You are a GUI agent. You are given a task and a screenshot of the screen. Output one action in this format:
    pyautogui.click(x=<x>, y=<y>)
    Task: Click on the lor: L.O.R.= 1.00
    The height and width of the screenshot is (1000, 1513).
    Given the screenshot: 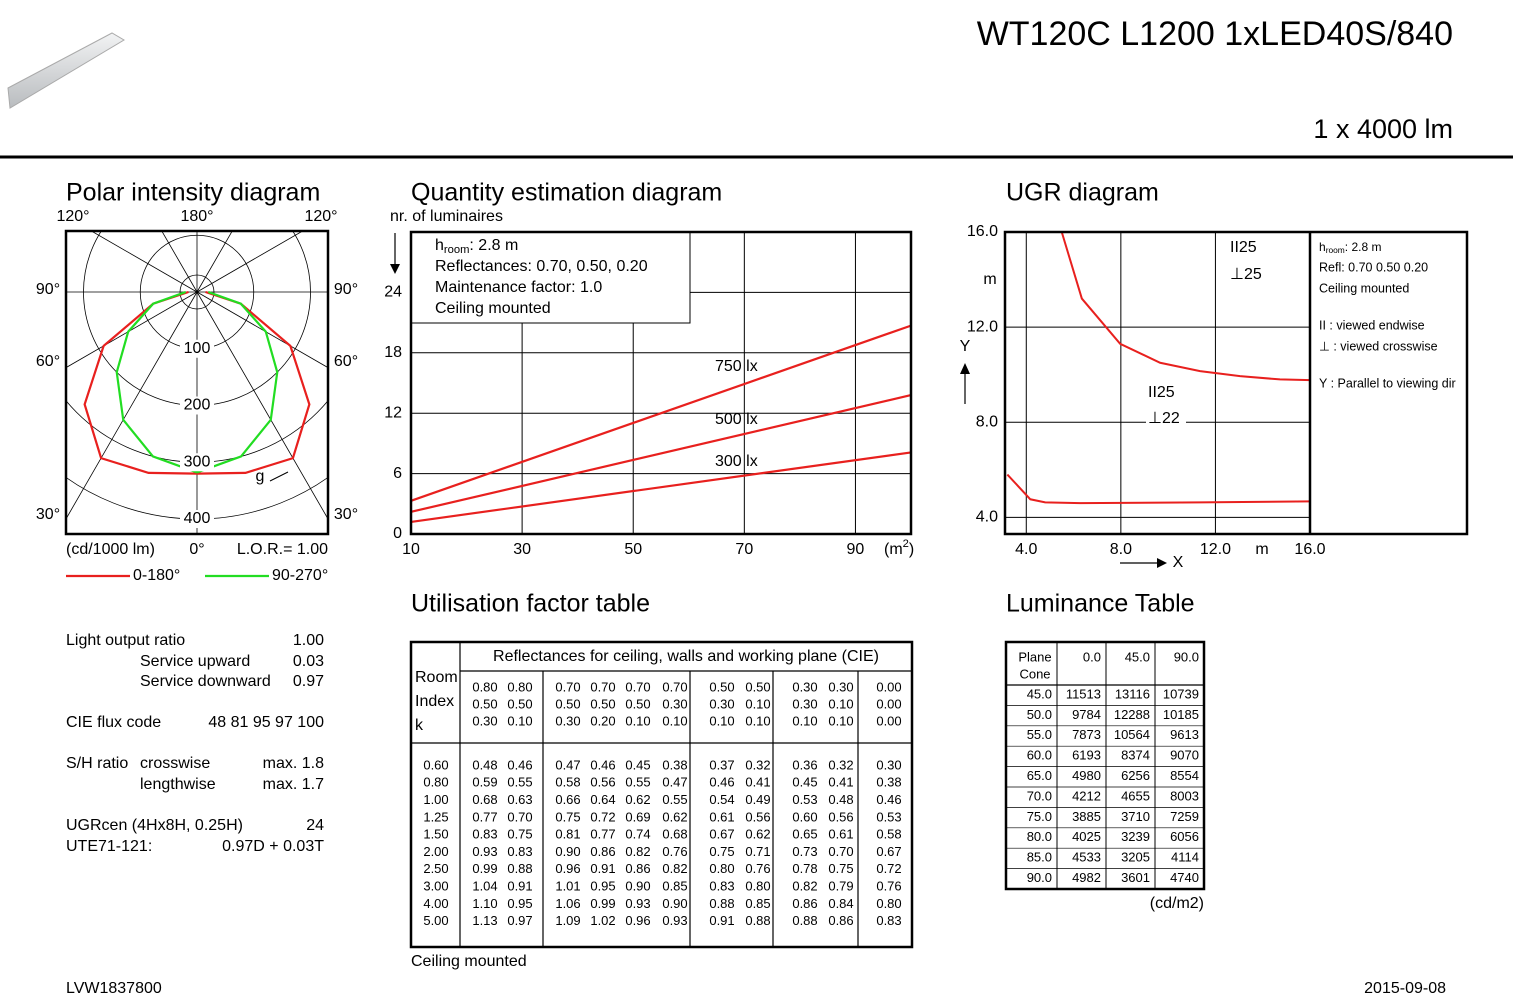 What is the action you would take?
    pyautogui.click(x=282, y=549)
    